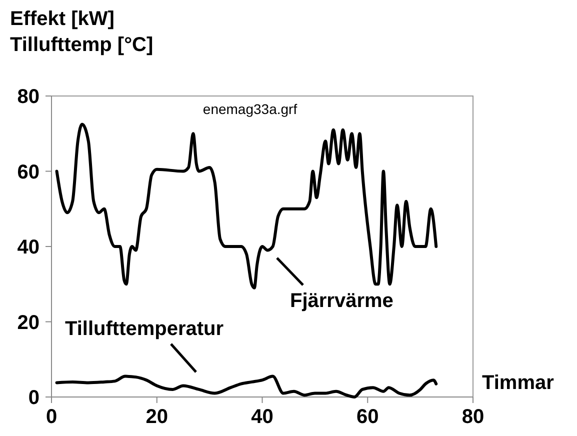  I want to click on x-tick-label: 60, so click(367, 417).